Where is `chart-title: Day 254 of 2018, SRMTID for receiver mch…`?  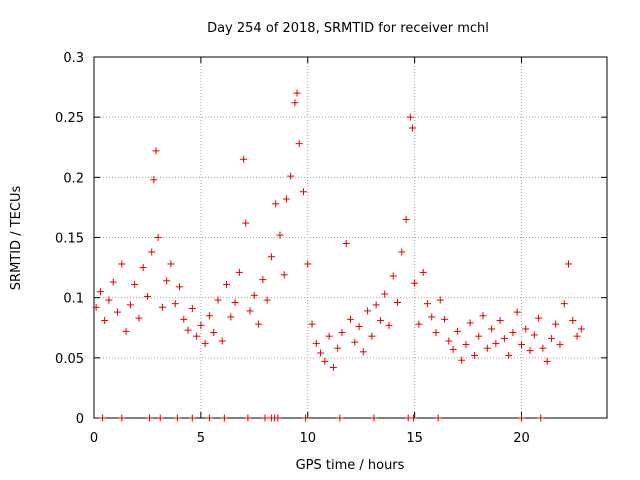 chart-title: Day 254 of 2018, SRMTID for receiver mch… is located at coordinates (348, 28).